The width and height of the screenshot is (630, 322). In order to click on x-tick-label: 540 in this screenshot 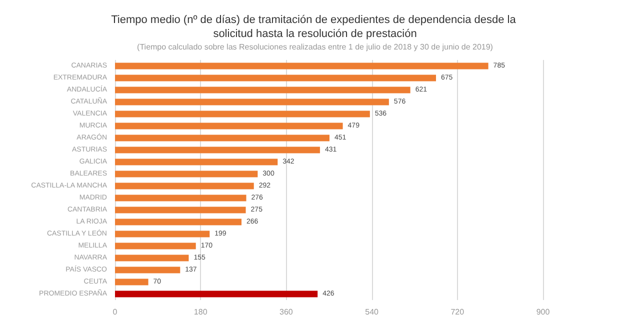, I will do `click(372, 312)`.